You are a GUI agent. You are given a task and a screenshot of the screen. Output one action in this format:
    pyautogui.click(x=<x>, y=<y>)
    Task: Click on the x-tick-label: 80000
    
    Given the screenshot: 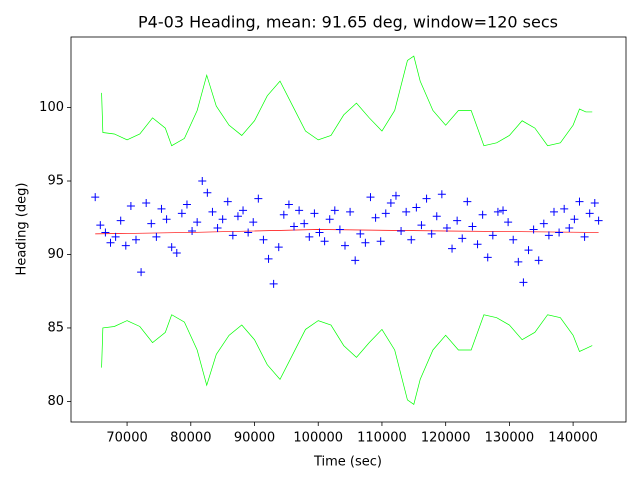 What is the action you would take?
    pyautogui.click(x=190, y=438)
    